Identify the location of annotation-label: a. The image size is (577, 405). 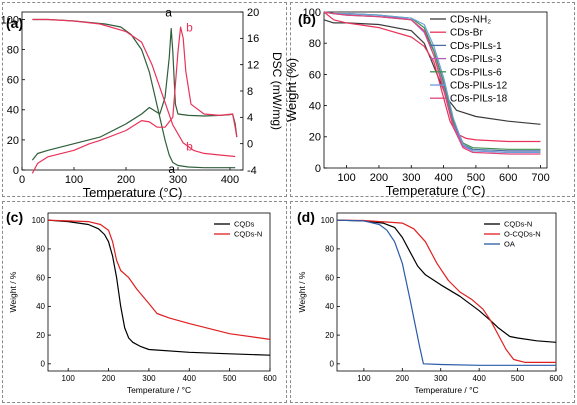
(171, 169).